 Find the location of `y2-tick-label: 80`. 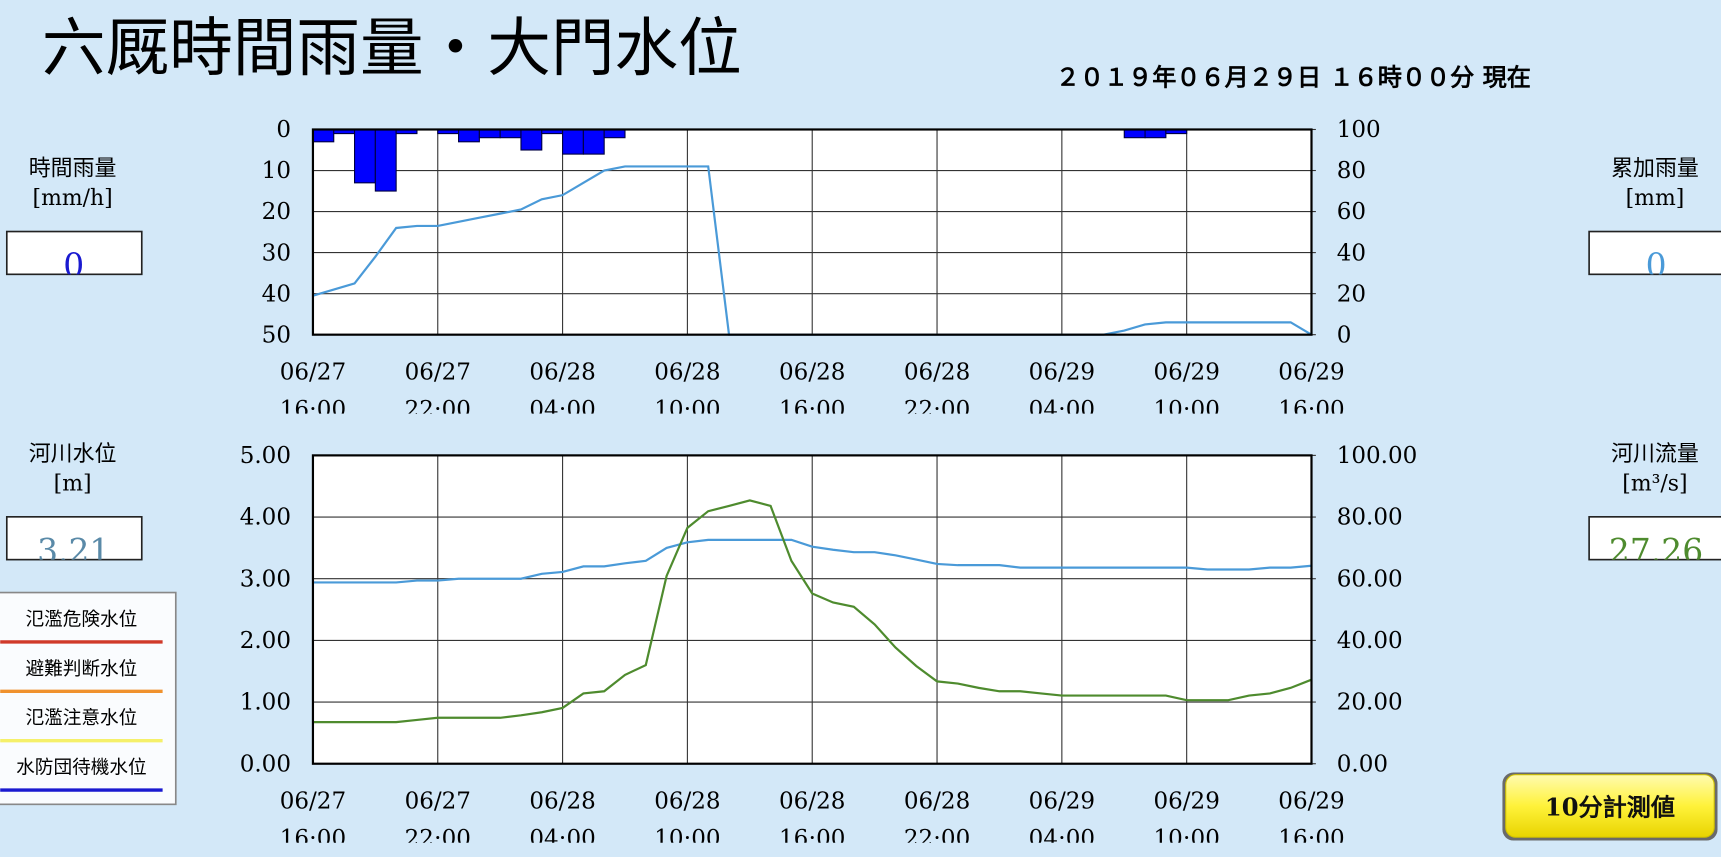

y2-tick-label: 80 is located at coordinates (1351, 171).